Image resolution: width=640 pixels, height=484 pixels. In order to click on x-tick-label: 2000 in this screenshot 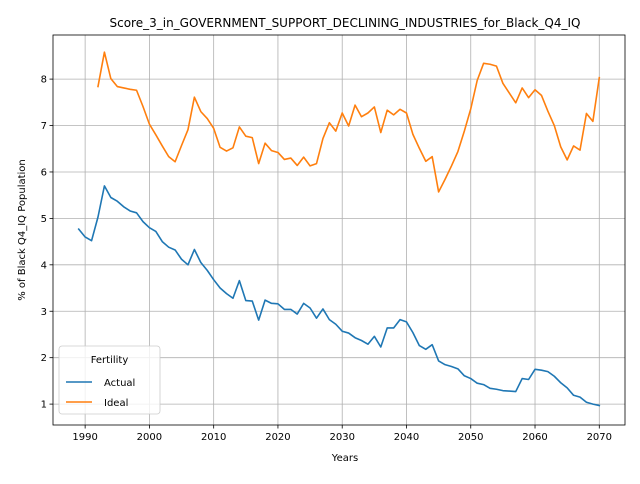, I will do `click(149, 437)`.